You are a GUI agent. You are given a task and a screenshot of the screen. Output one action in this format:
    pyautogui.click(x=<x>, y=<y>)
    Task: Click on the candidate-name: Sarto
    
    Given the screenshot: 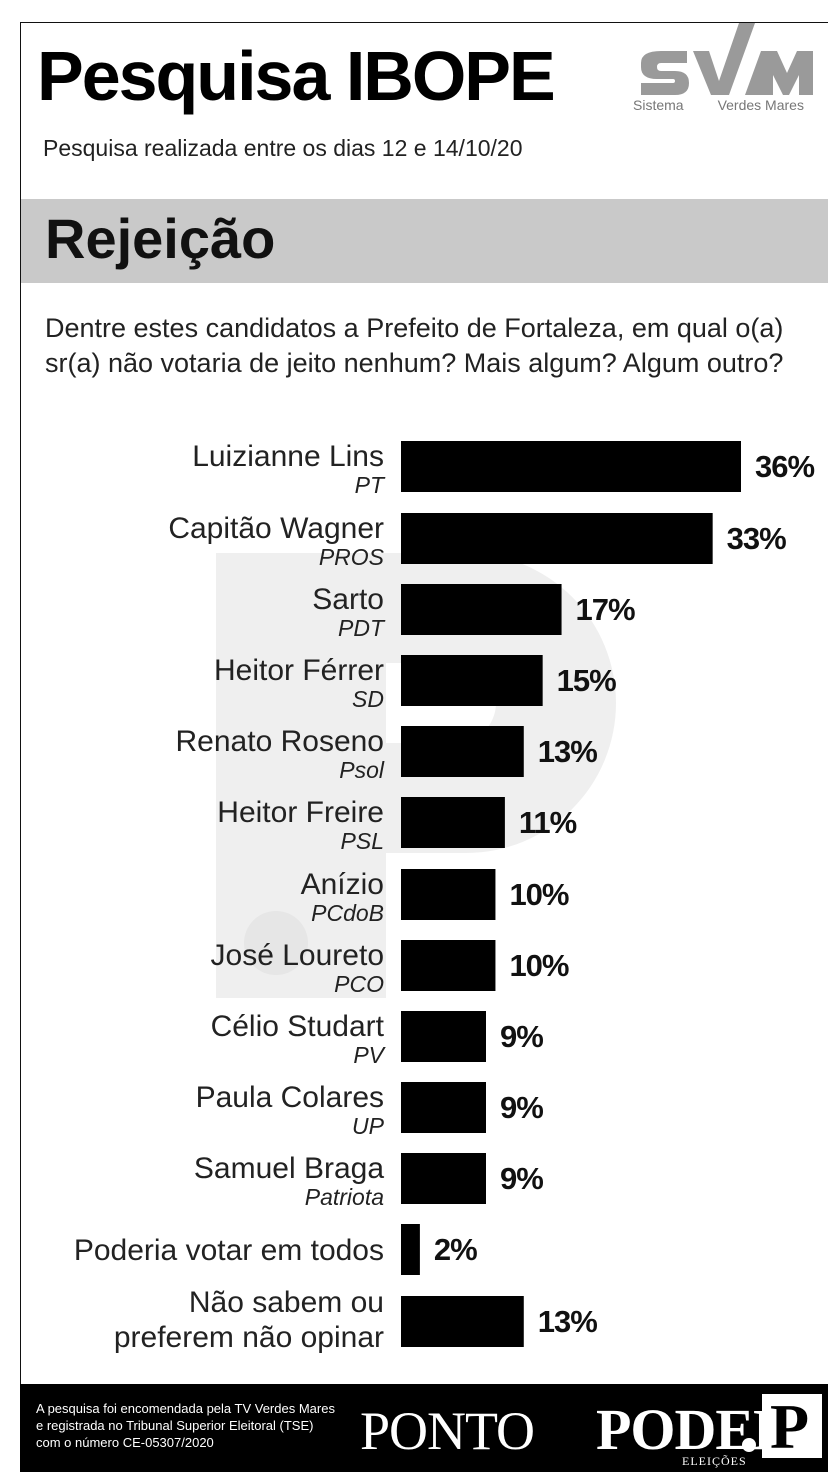 What is the action you would take?
    pyautogui.click(x=348, y=599)
    